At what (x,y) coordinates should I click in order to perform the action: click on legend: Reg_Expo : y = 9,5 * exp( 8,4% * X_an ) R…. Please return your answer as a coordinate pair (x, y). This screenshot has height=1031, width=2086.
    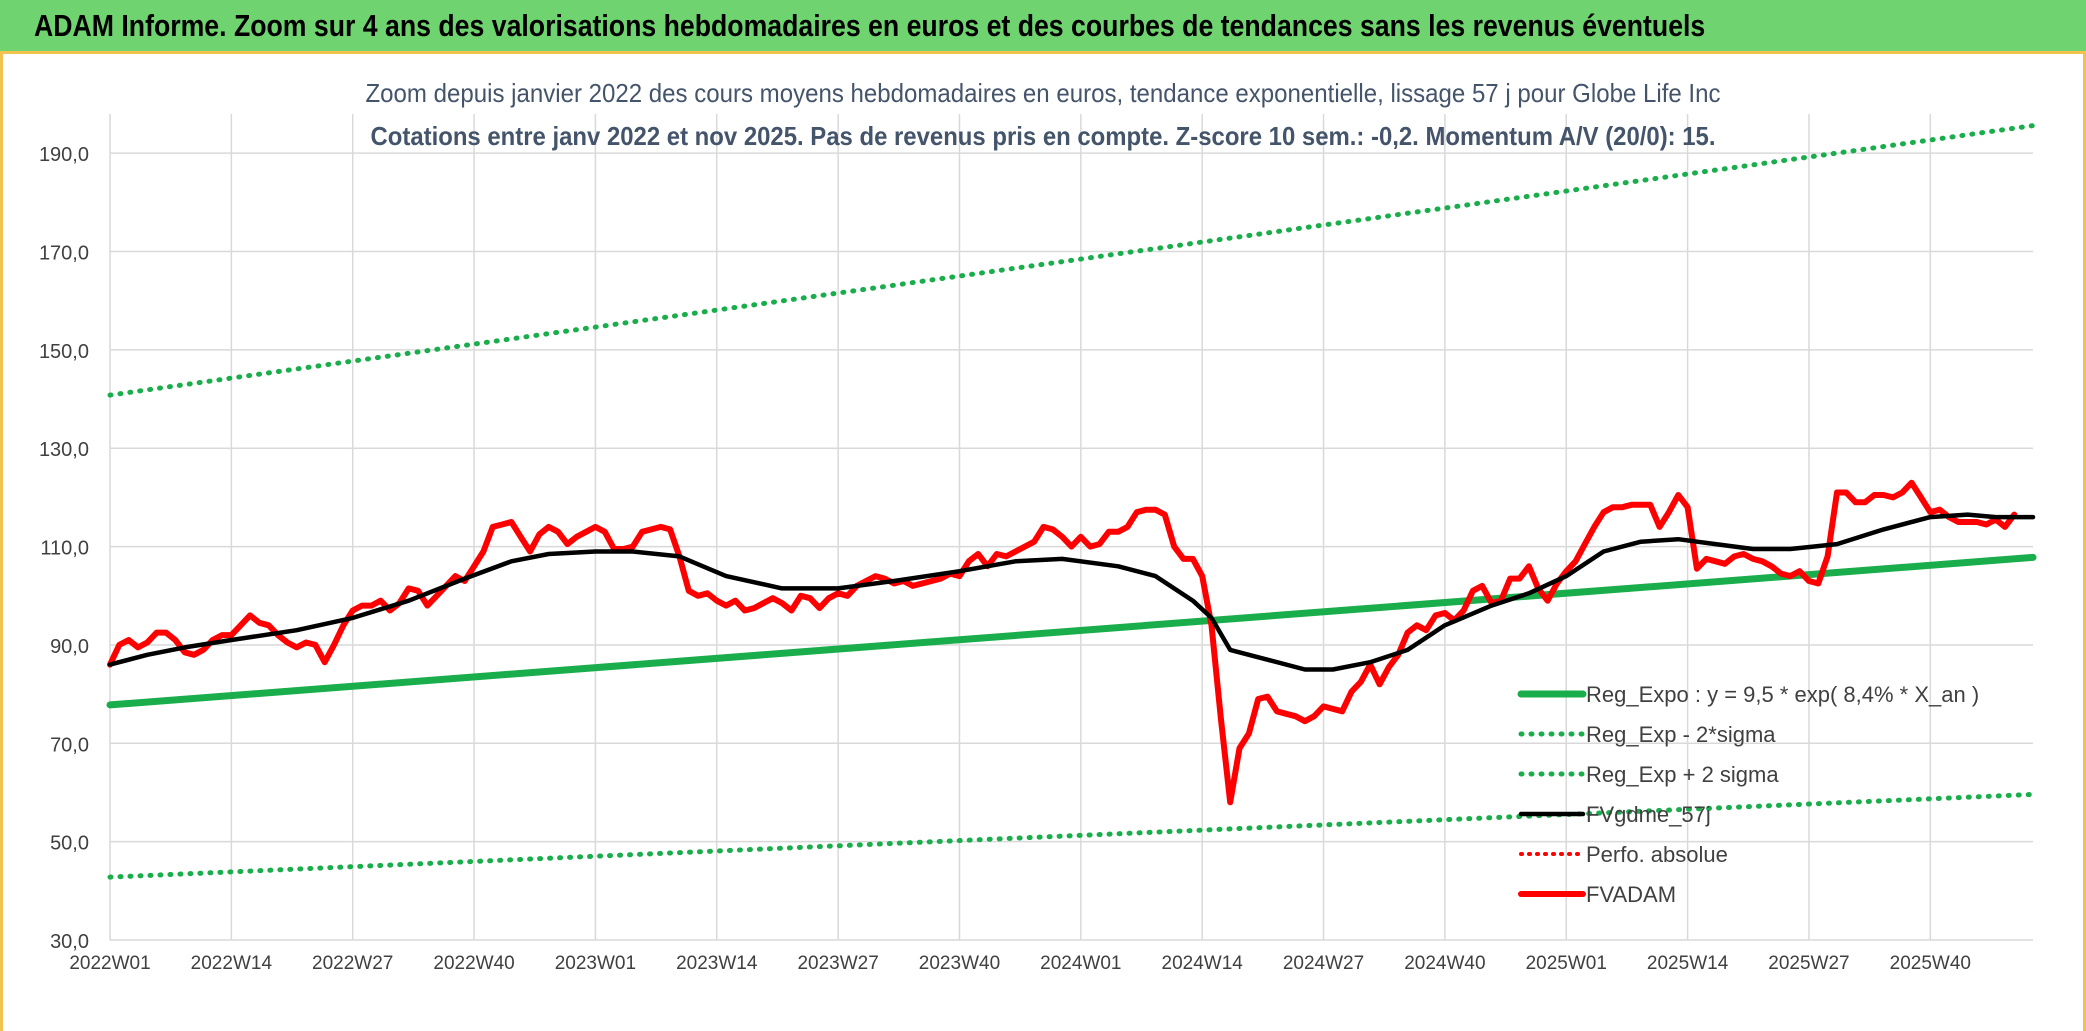
    Looking at the image, I should click on (1748, 794).